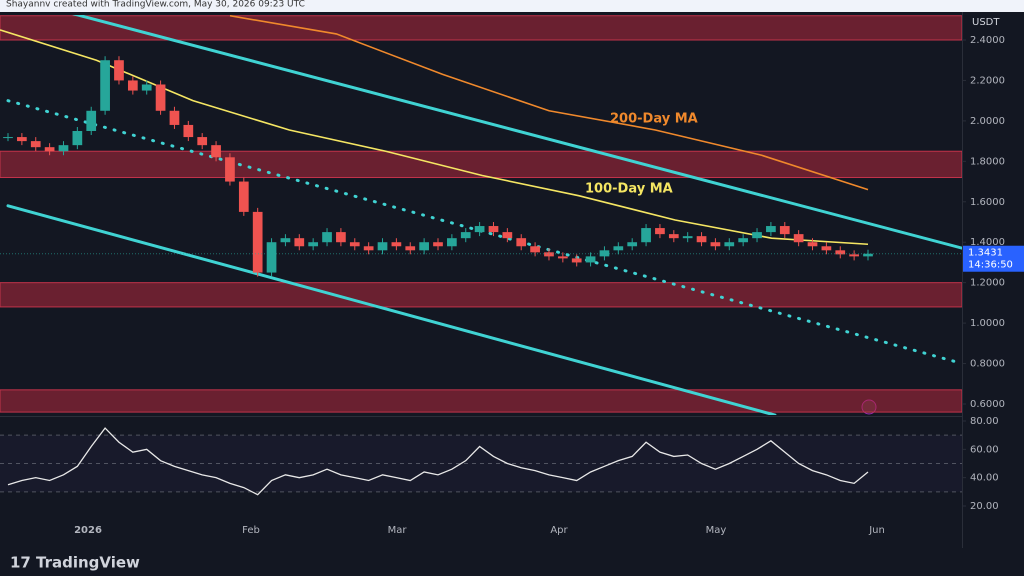  Describe the element at coordinates (990, 265) in the screenshot. I see `countdown: 14:36:50` at that location.